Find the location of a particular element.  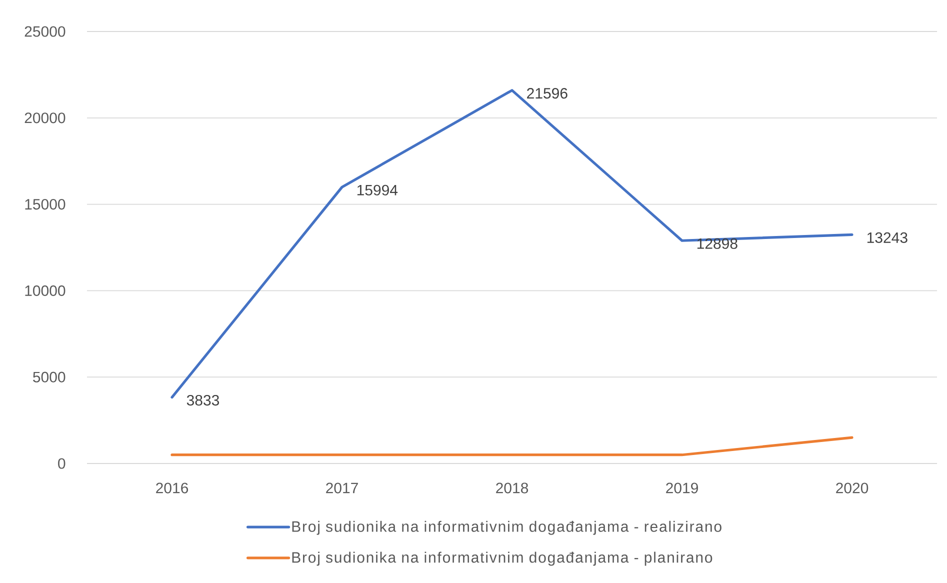

x-tick-label: 2020 is located at coordinates (852, 488).